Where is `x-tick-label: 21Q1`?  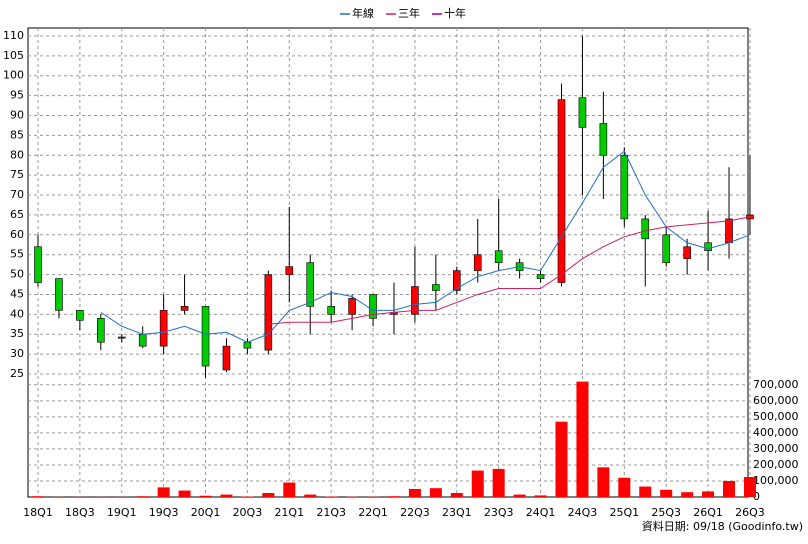 x-tick-label: 21Q1 is located at coordinates (289, 512).